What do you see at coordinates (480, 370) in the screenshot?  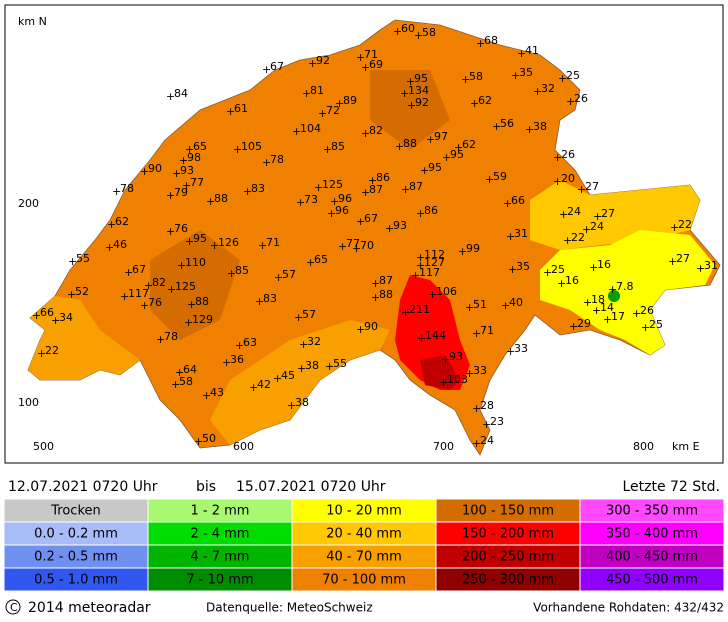 I see `station-value: 33` at bounding box center [480, 370].